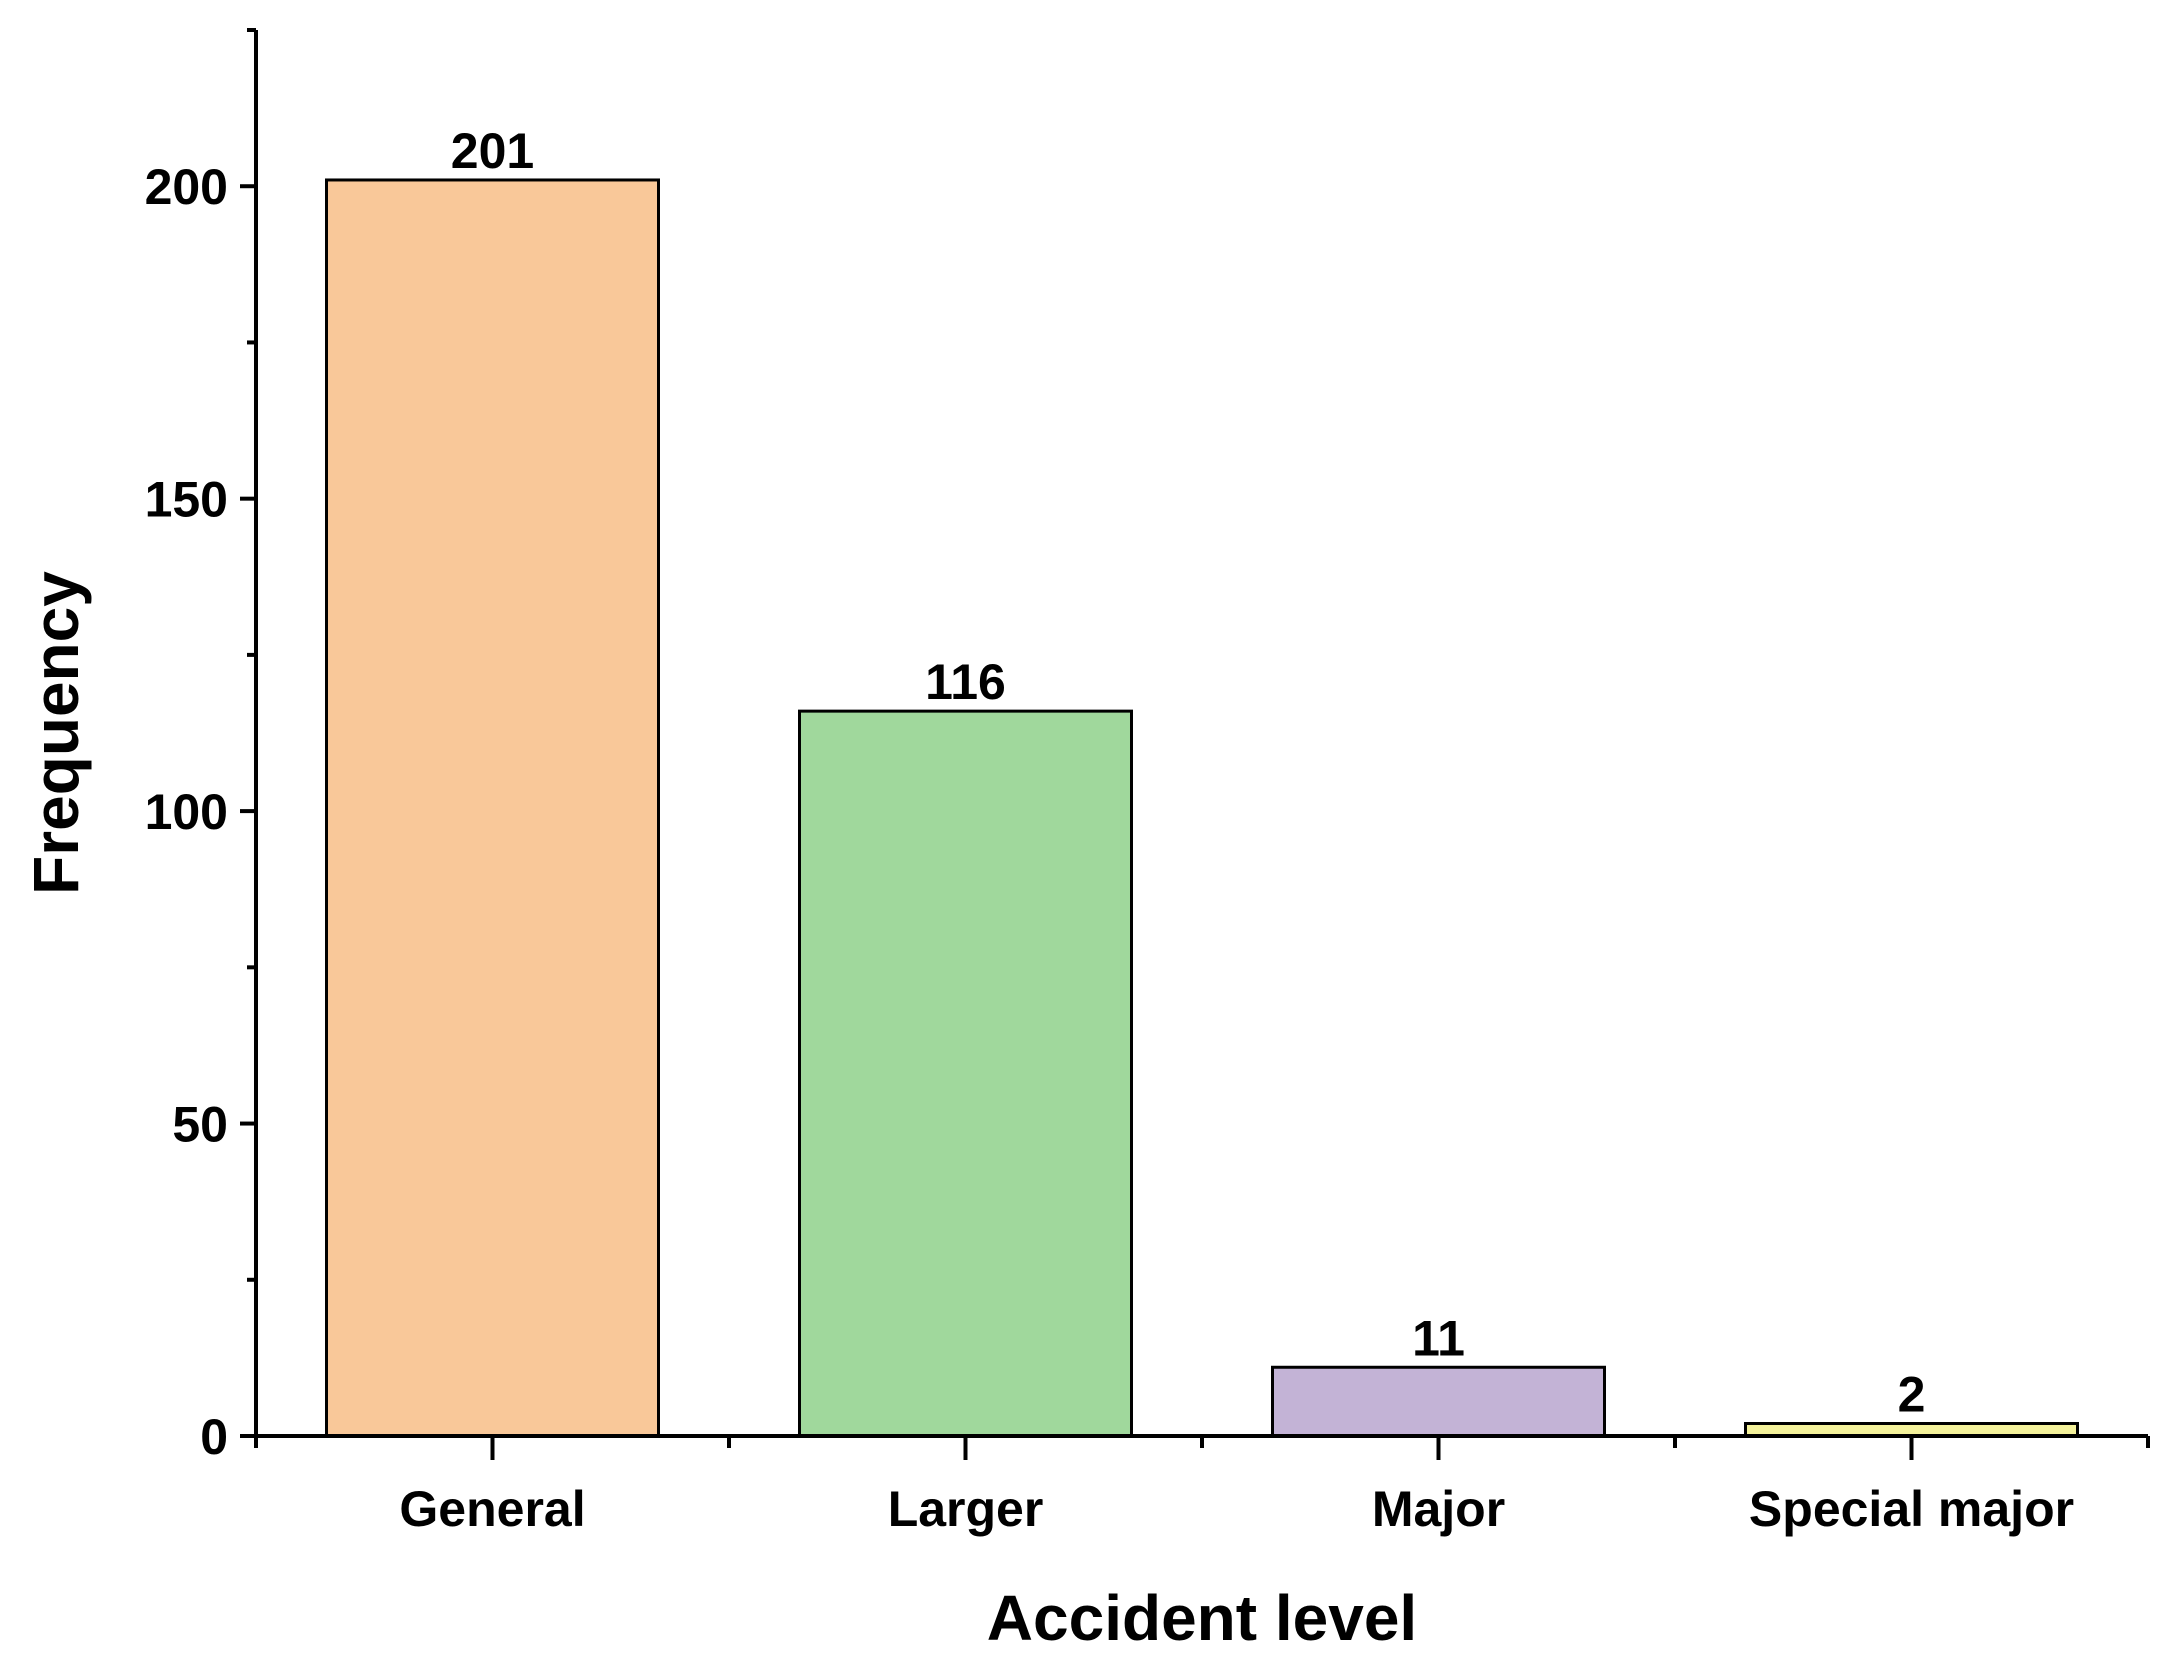 Image resolution: width=2167 pixels, height=1666 pixels. I want to click on data-label: 2, so click(1912, 1395).